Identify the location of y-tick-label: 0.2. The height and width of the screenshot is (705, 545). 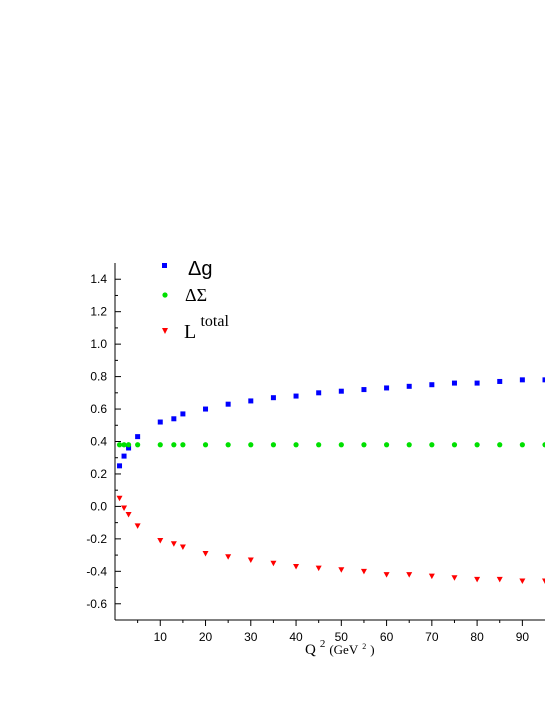
(98, 474).